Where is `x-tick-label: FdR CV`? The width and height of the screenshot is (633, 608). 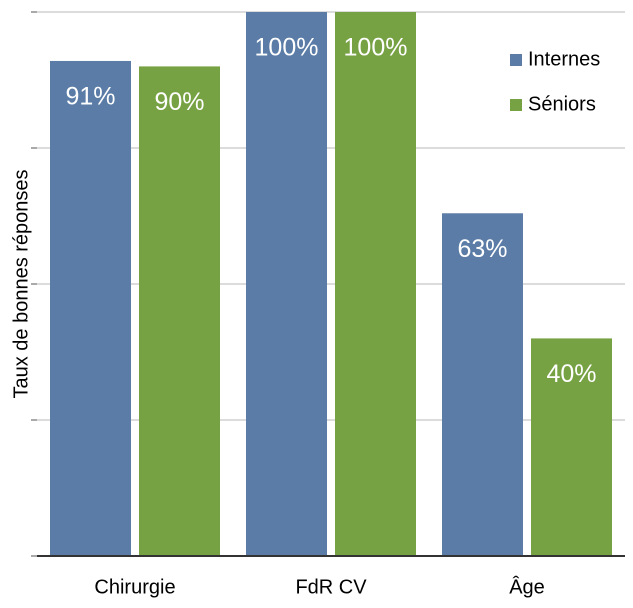 x-tick-label: FdR CV is located at coordinates (331, 587).